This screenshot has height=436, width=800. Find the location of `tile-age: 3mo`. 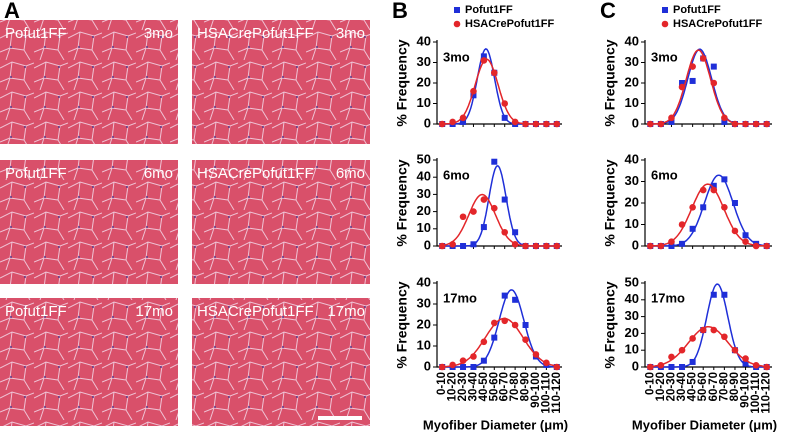

tile-age: 3mo is located at coordinates (158, 33).